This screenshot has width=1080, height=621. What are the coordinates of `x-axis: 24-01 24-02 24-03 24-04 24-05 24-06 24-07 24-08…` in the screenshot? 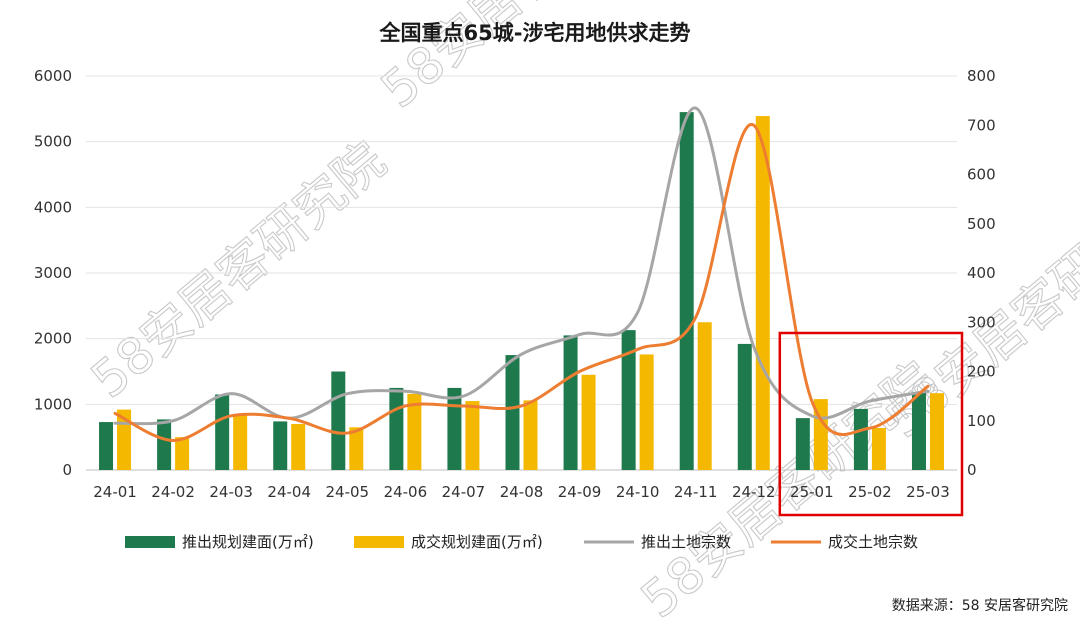 It's located at (521, 492).